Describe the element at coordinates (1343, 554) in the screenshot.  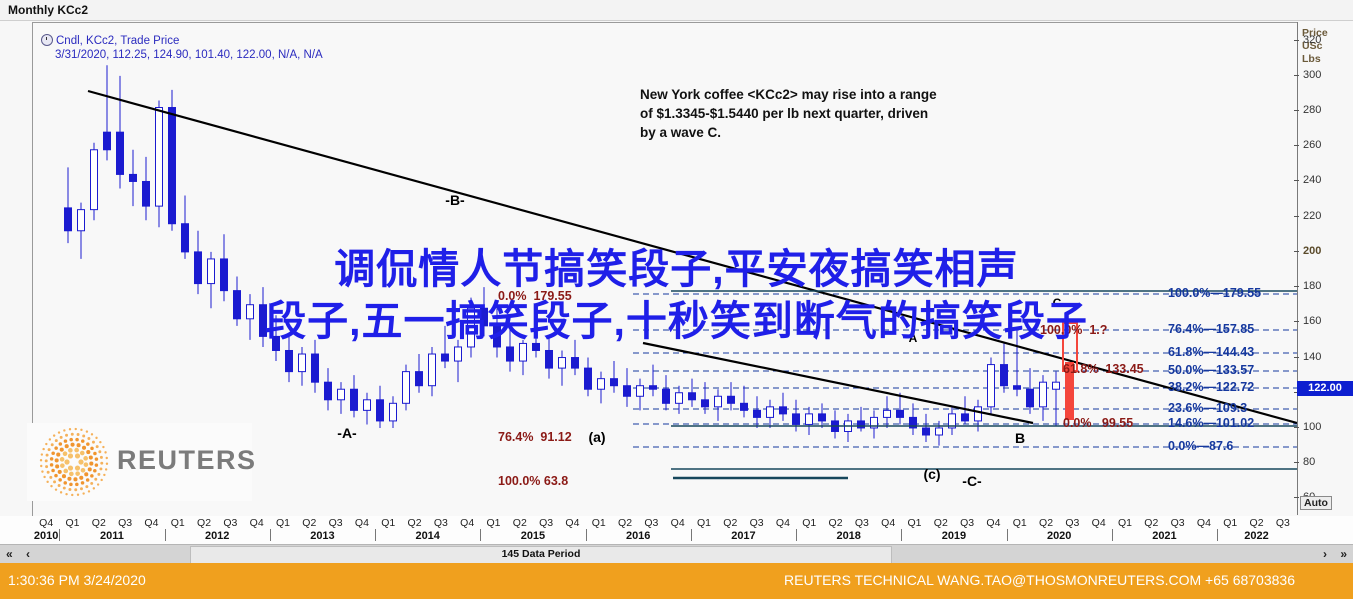
I see `scroll-last-button: »` at that location.